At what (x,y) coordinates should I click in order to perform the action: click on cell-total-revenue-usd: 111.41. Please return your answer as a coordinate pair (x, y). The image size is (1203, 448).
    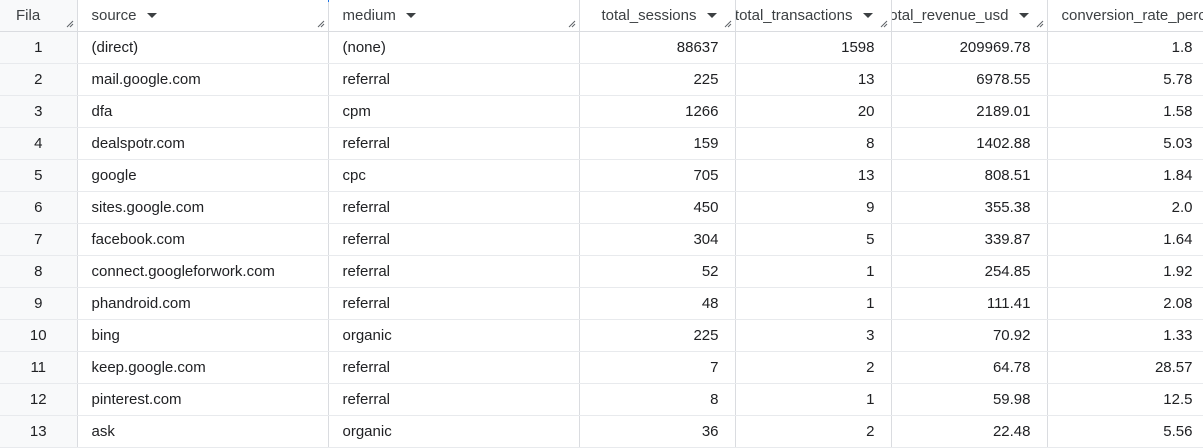
    Looking at the image, I should click on (969, 304).